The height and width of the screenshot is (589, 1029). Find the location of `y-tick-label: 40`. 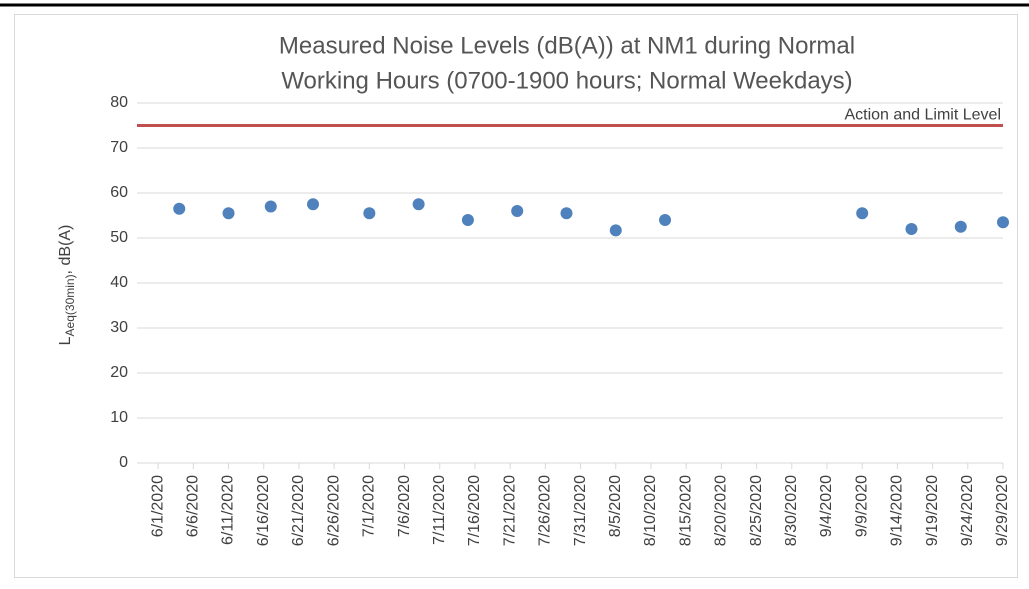

y-tick-label: 40 is located at coordinates (119, 282).